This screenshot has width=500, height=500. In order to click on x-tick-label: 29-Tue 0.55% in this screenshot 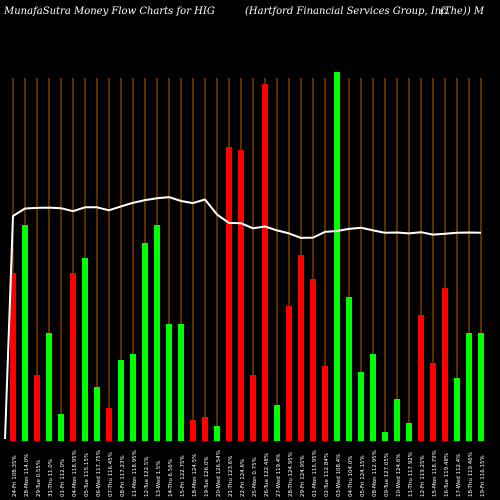, I will do `click(39, 478)`.